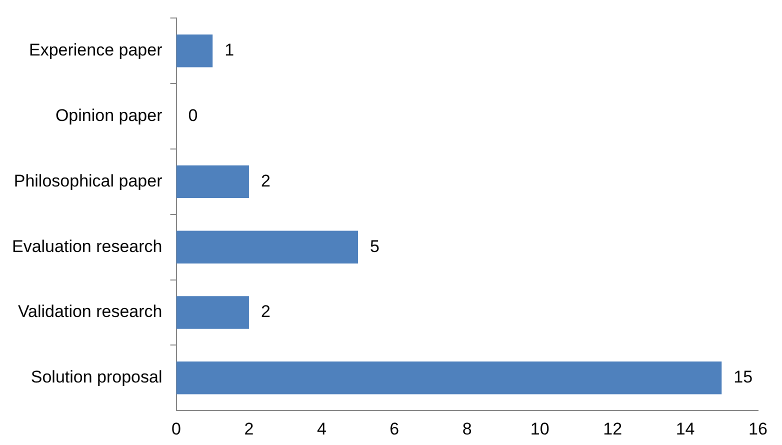  What do you see at coordinates (758, 428) in the screenshot?
I see `x-tick-label: 16` at bounding box center [758, 428].